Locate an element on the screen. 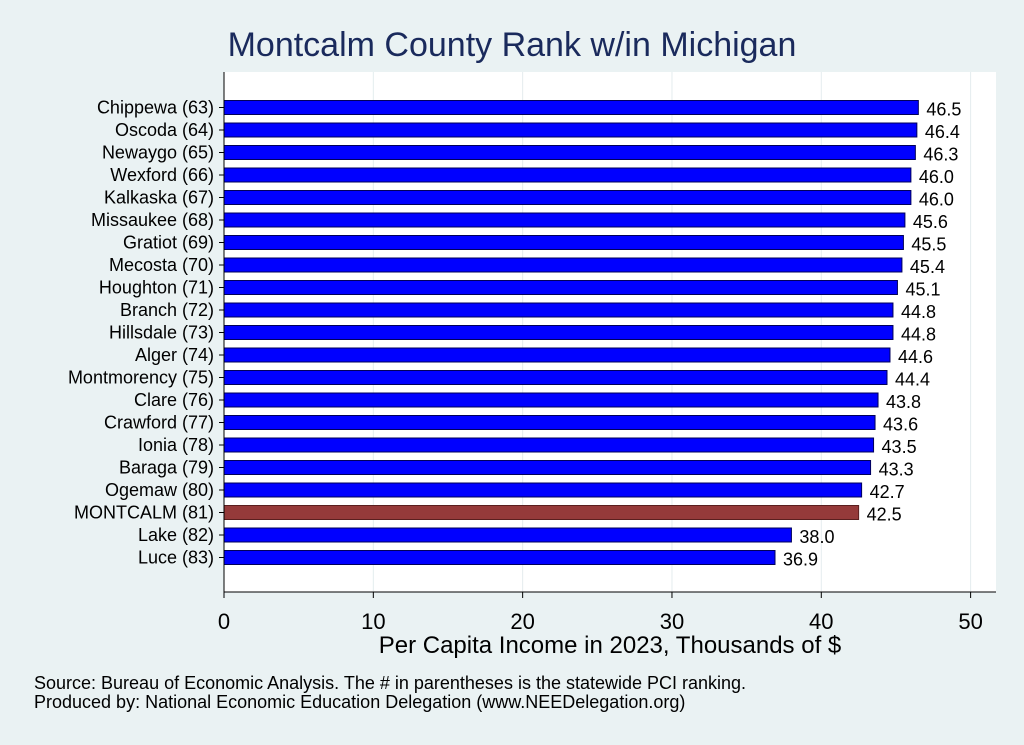  bar-value-label: 45.4 is located at coordinates (927, 267).